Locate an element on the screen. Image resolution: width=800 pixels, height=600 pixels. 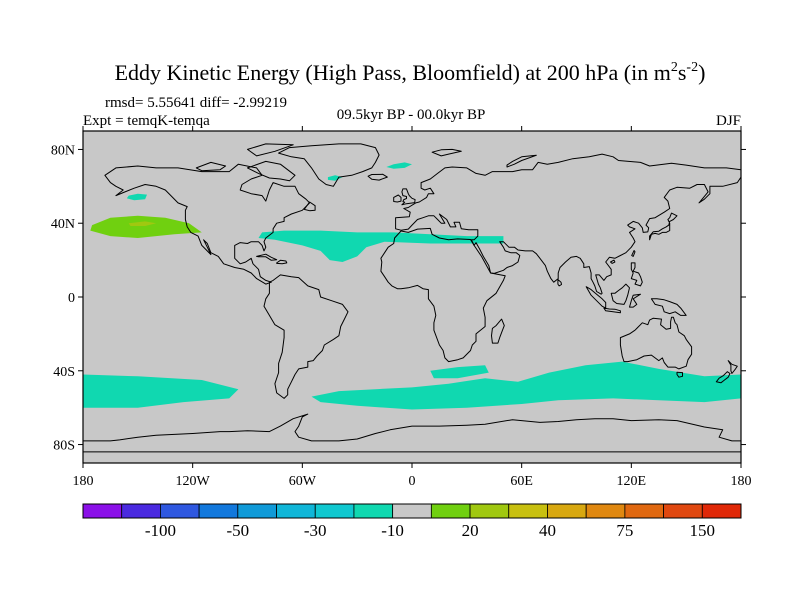
coastline-sumatra is located at coordinates (596, 297).